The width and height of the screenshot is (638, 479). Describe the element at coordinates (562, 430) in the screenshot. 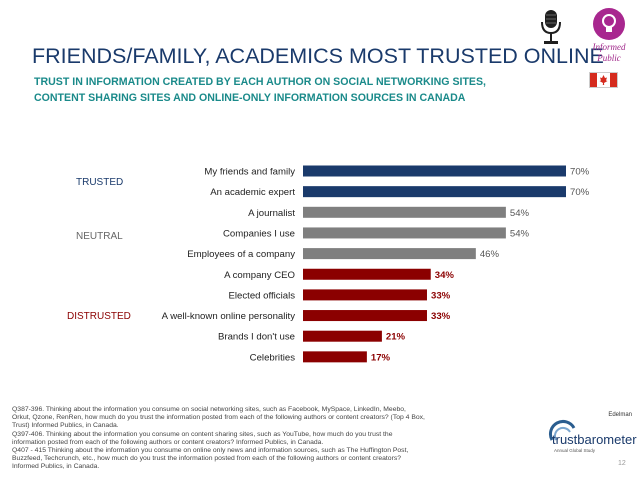

I see `logo-arc-icon` at that location.